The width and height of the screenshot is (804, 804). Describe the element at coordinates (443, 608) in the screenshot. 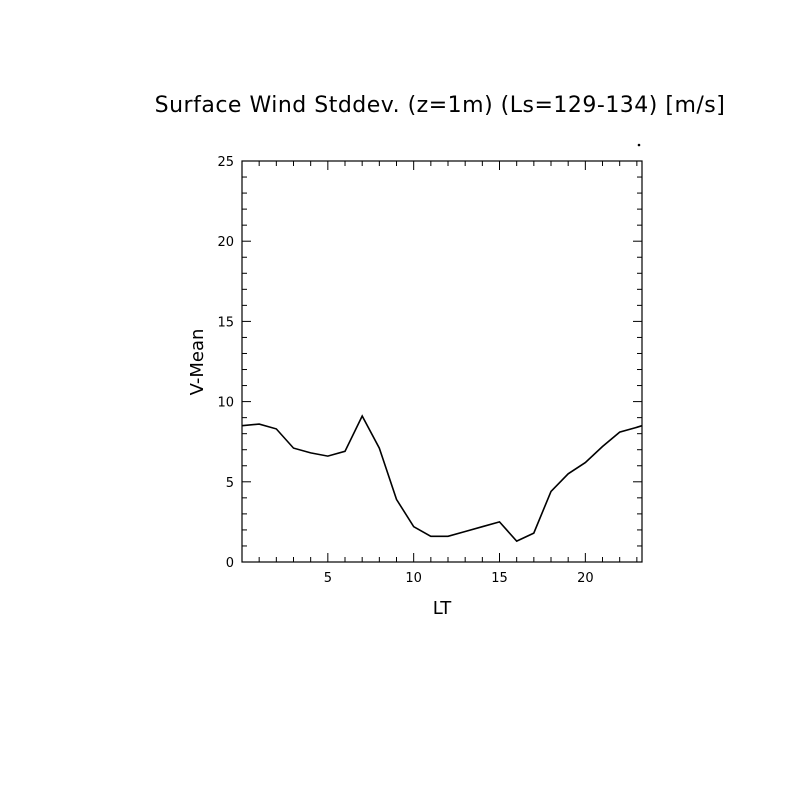

I see `x-axis-label: LT` at that location.